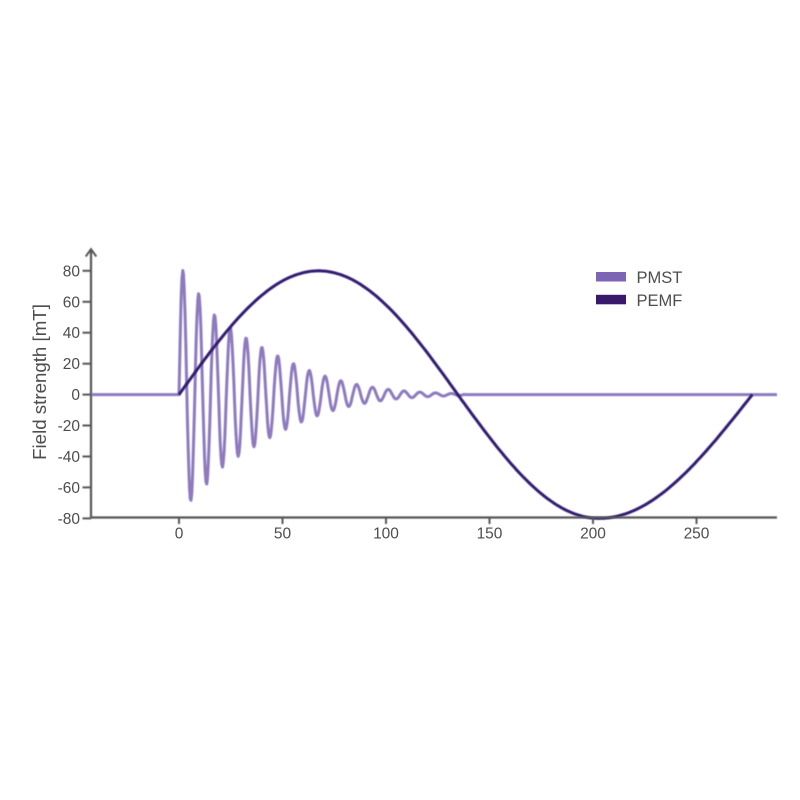  Describe the element at coordinates (39, 382) in the screenshot. I see `svg-text: Field strength [mT]` at that location.